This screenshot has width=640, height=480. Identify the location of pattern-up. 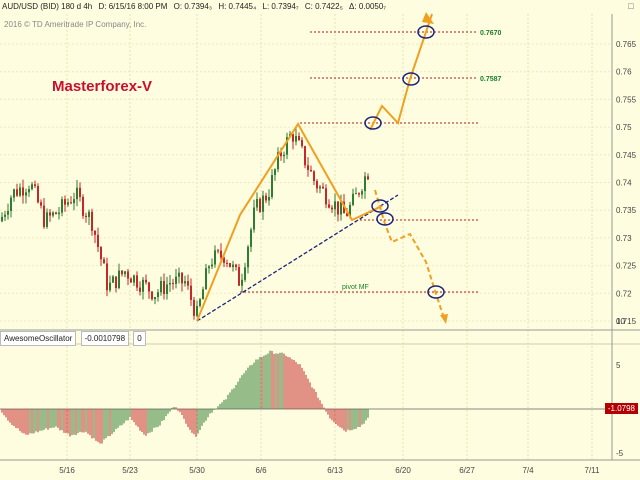
(401, 72).